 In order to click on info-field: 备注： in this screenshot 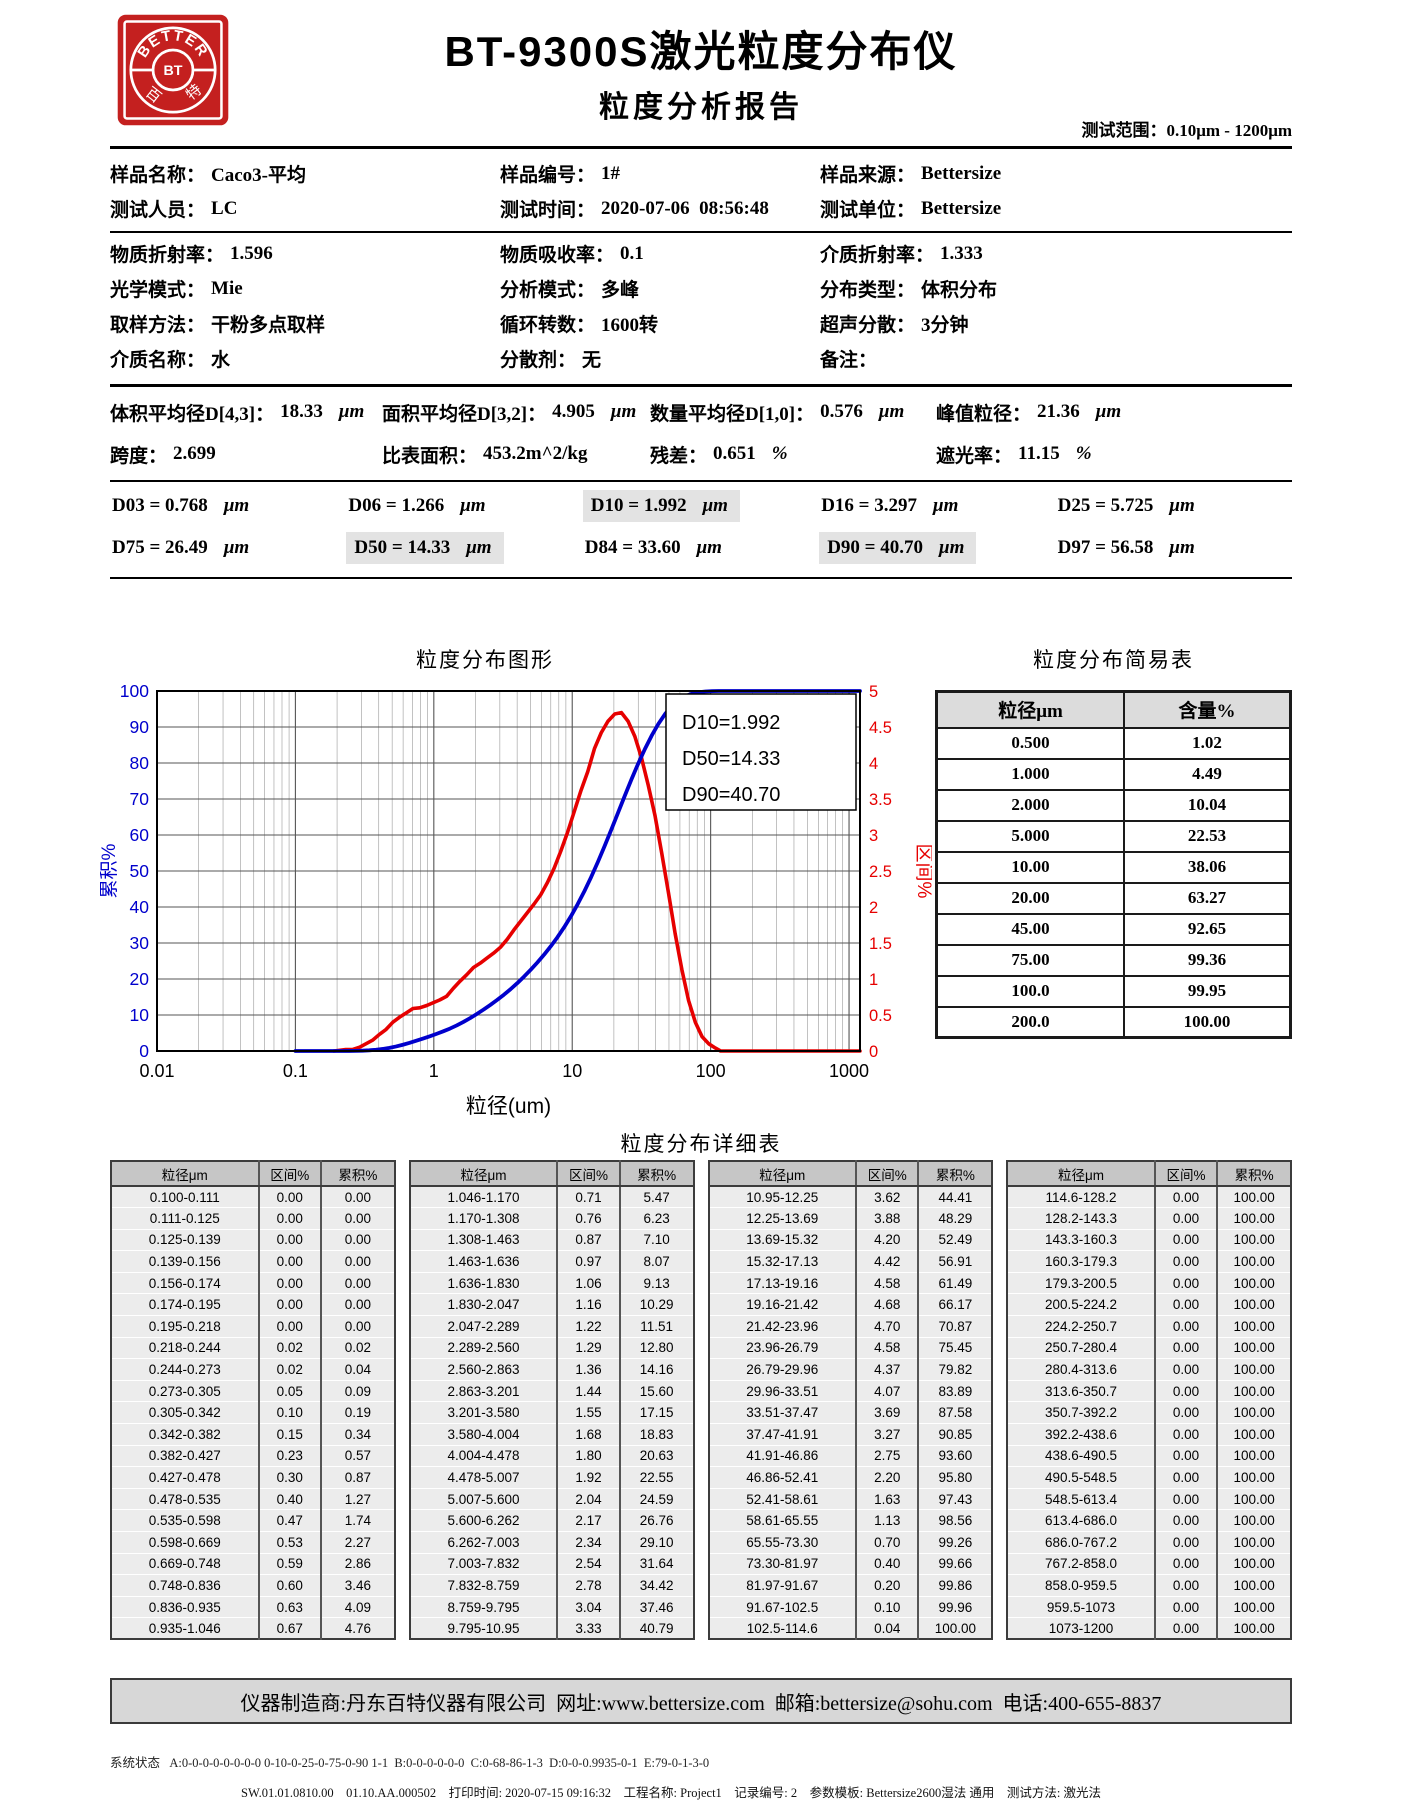, I will do `click(1056, 358)`.